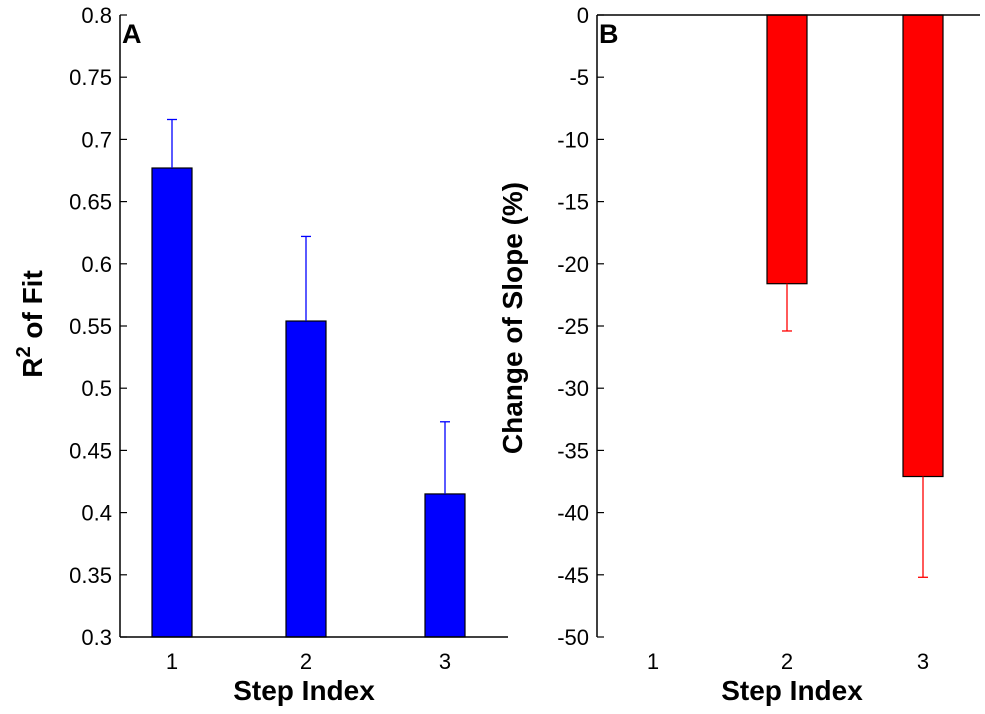  Describe the element at coordinates (90, 202) in the screenshot. I see `panel-a-y-tick-label: 0.65` at that location.